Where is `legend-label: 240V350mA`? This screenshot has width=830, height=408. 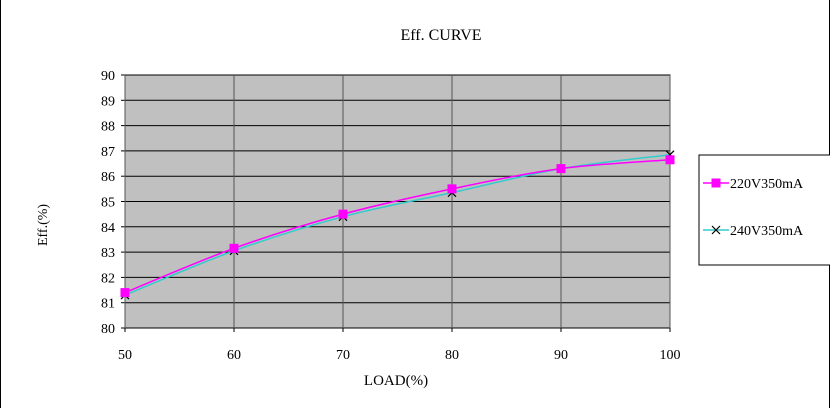 legend-label: 240V350mA is located at coordinates (767, 231).